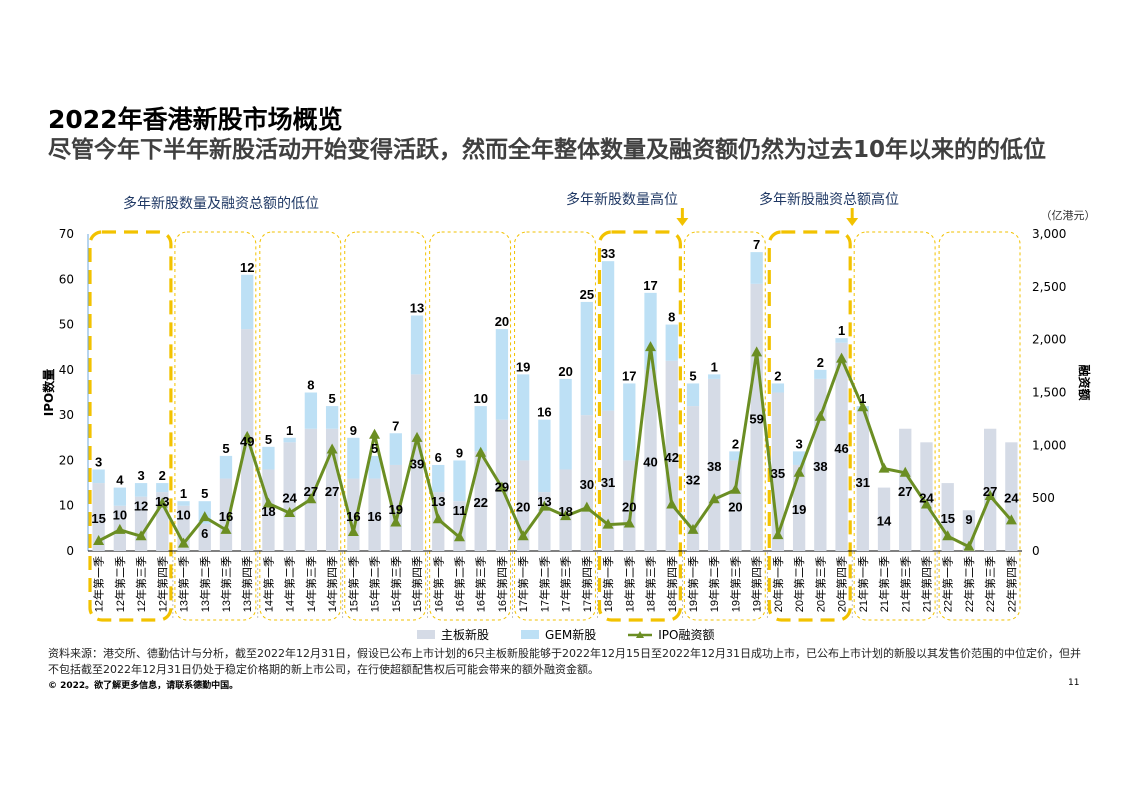 The height and width of the screenshot is (793, 1122). I want to click on x-tick-label: 14年第二季, so click(290, 584).